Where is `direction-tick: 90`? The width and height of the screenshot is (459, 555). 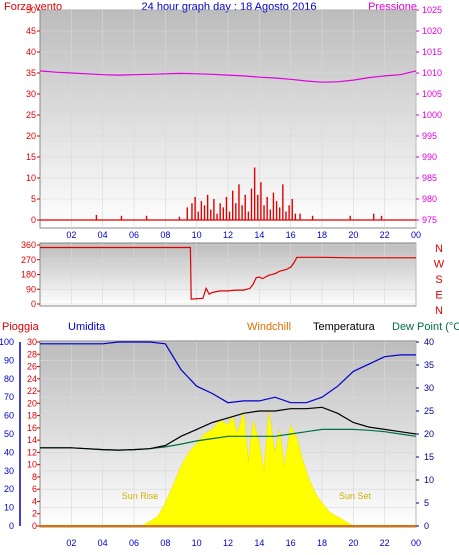
direction-tick: 90 is located at coordinates (31, 289).